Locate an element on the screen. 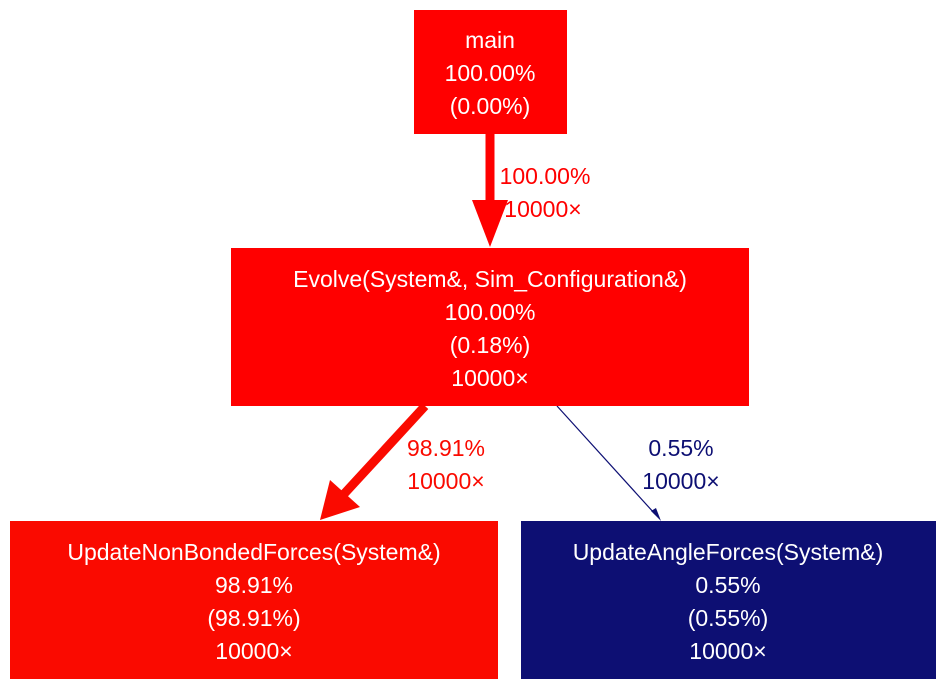 Image resolution: width=947 pixels, height=689 pixels. node-name: main is located at coordinates (490, 40).